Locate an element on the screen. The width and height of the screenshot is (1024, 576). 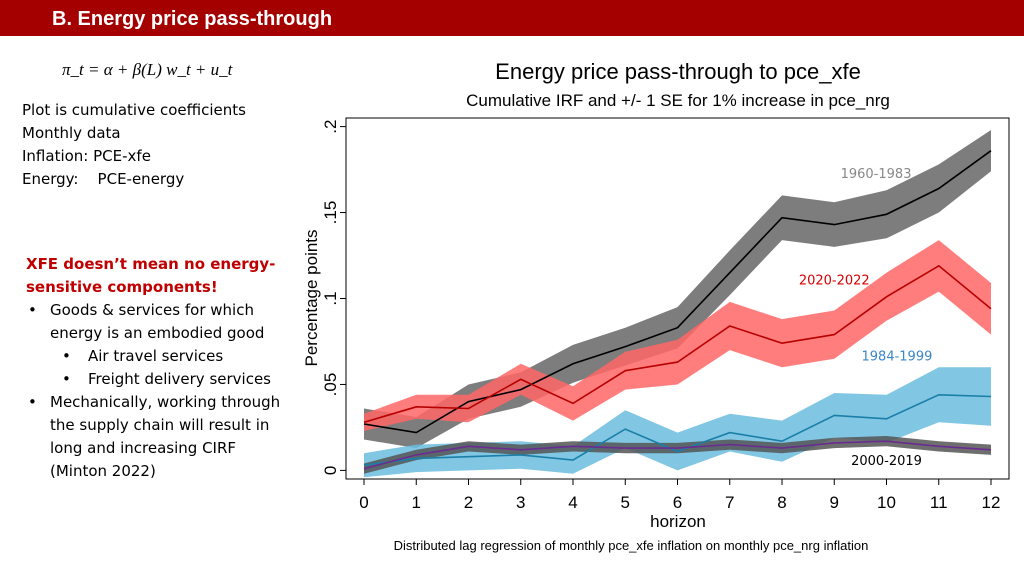
x-tick-label: 7 is located at coordinates (729, 502).